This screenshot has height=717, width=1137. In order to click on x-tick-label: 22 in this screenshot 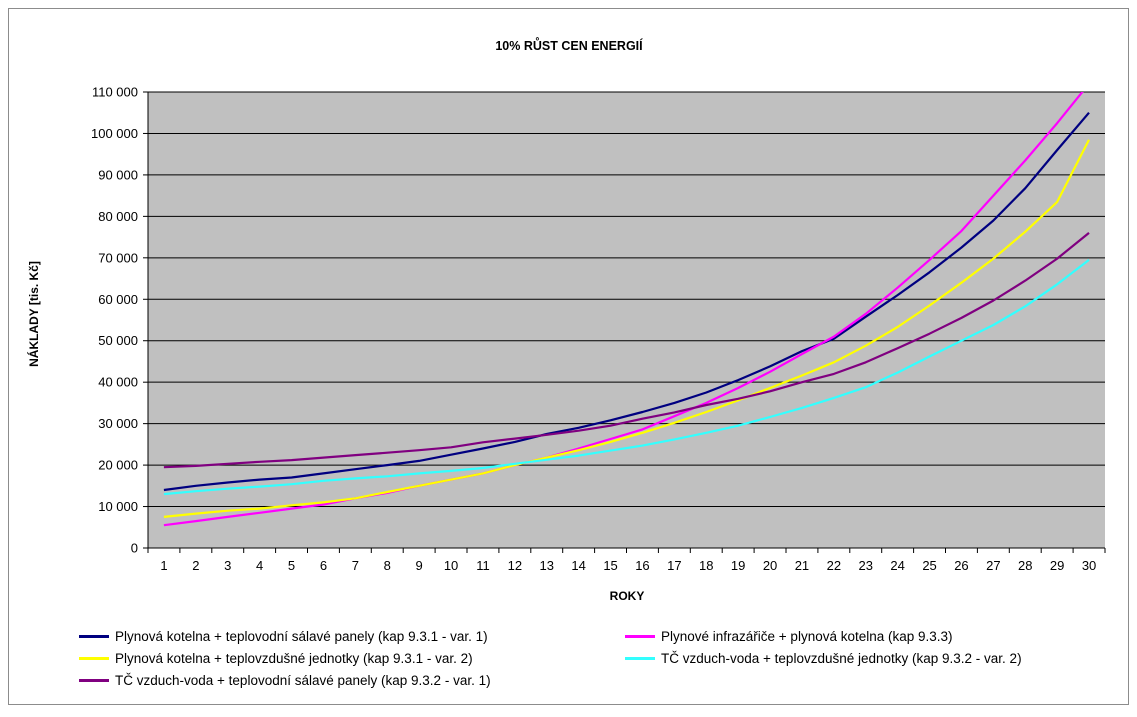, I will do `click(834, 565)`.